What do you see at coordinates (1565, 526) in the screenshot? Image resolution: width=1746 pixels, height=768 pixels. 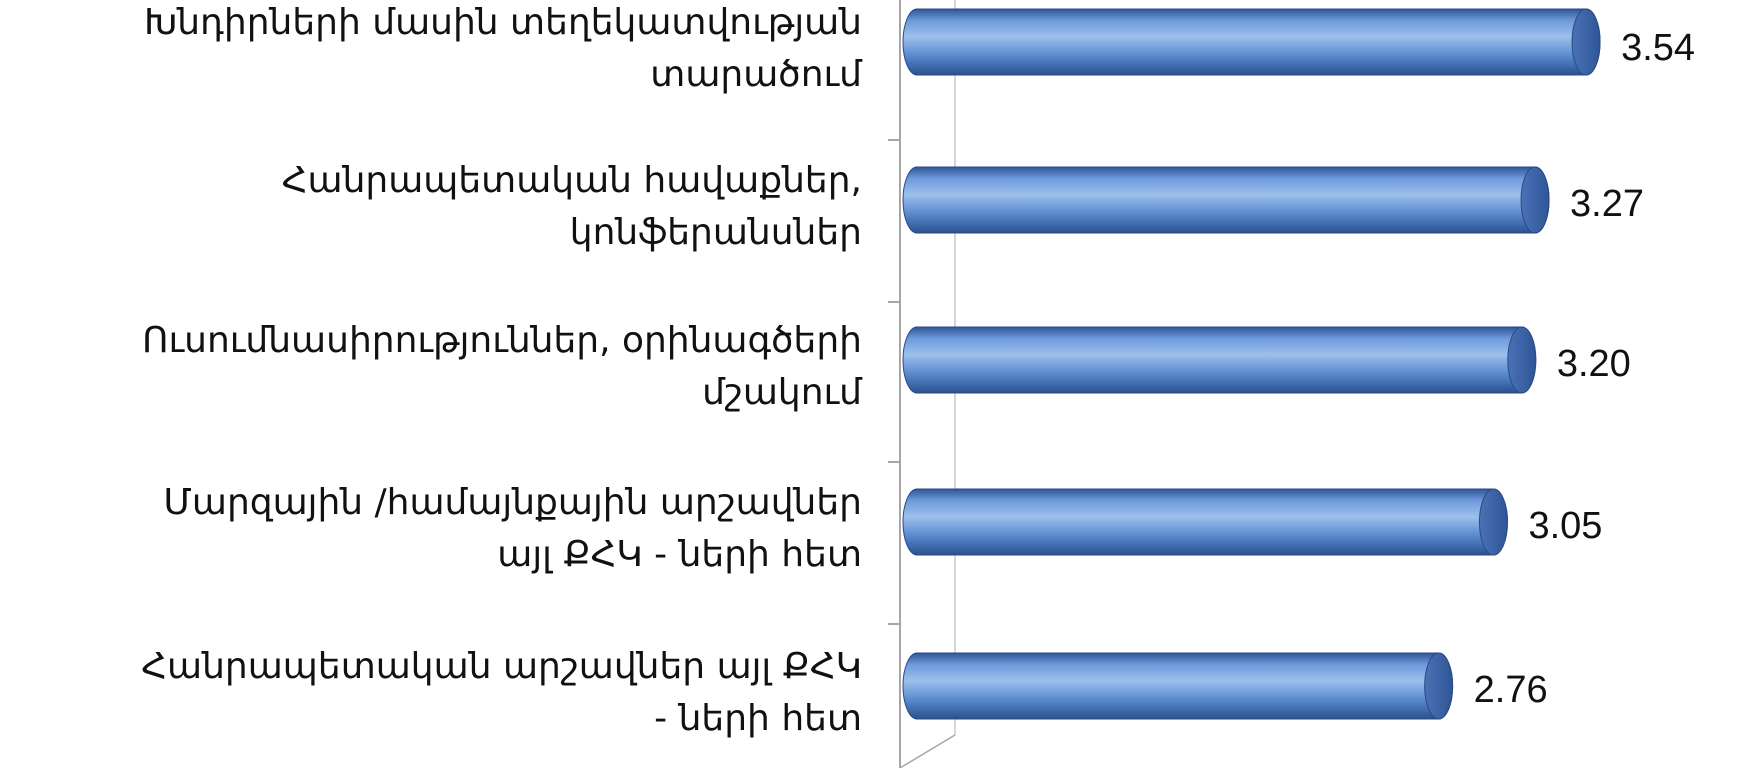 I see `value-label: 3.05` at bounding box center [1565, 526].